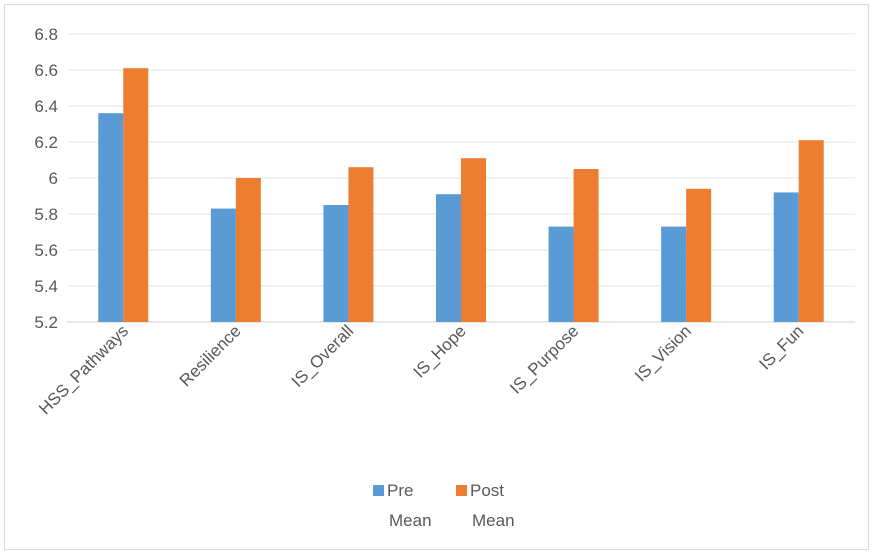 The image size is (873, 554). I want to click on y-tick-label: 5.6, so click(46, 250).